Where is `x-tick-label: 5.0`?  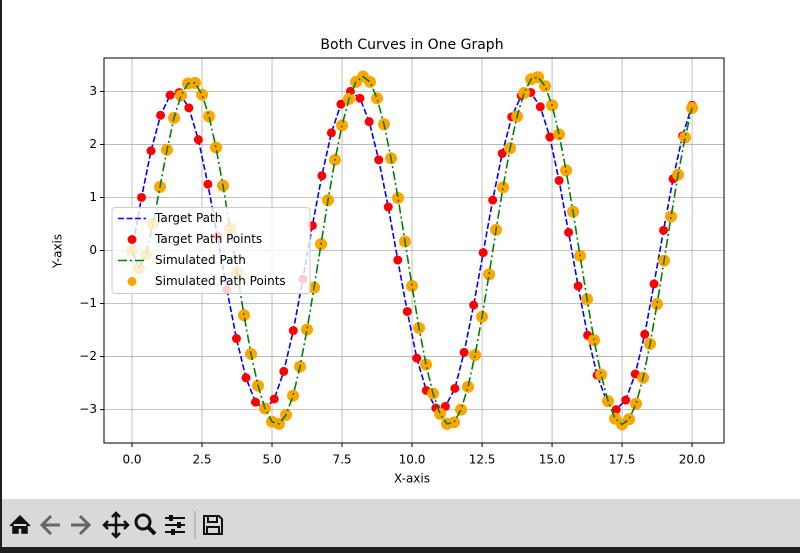
x-tick-label: 5.0 is located at coordinates (271, 460).